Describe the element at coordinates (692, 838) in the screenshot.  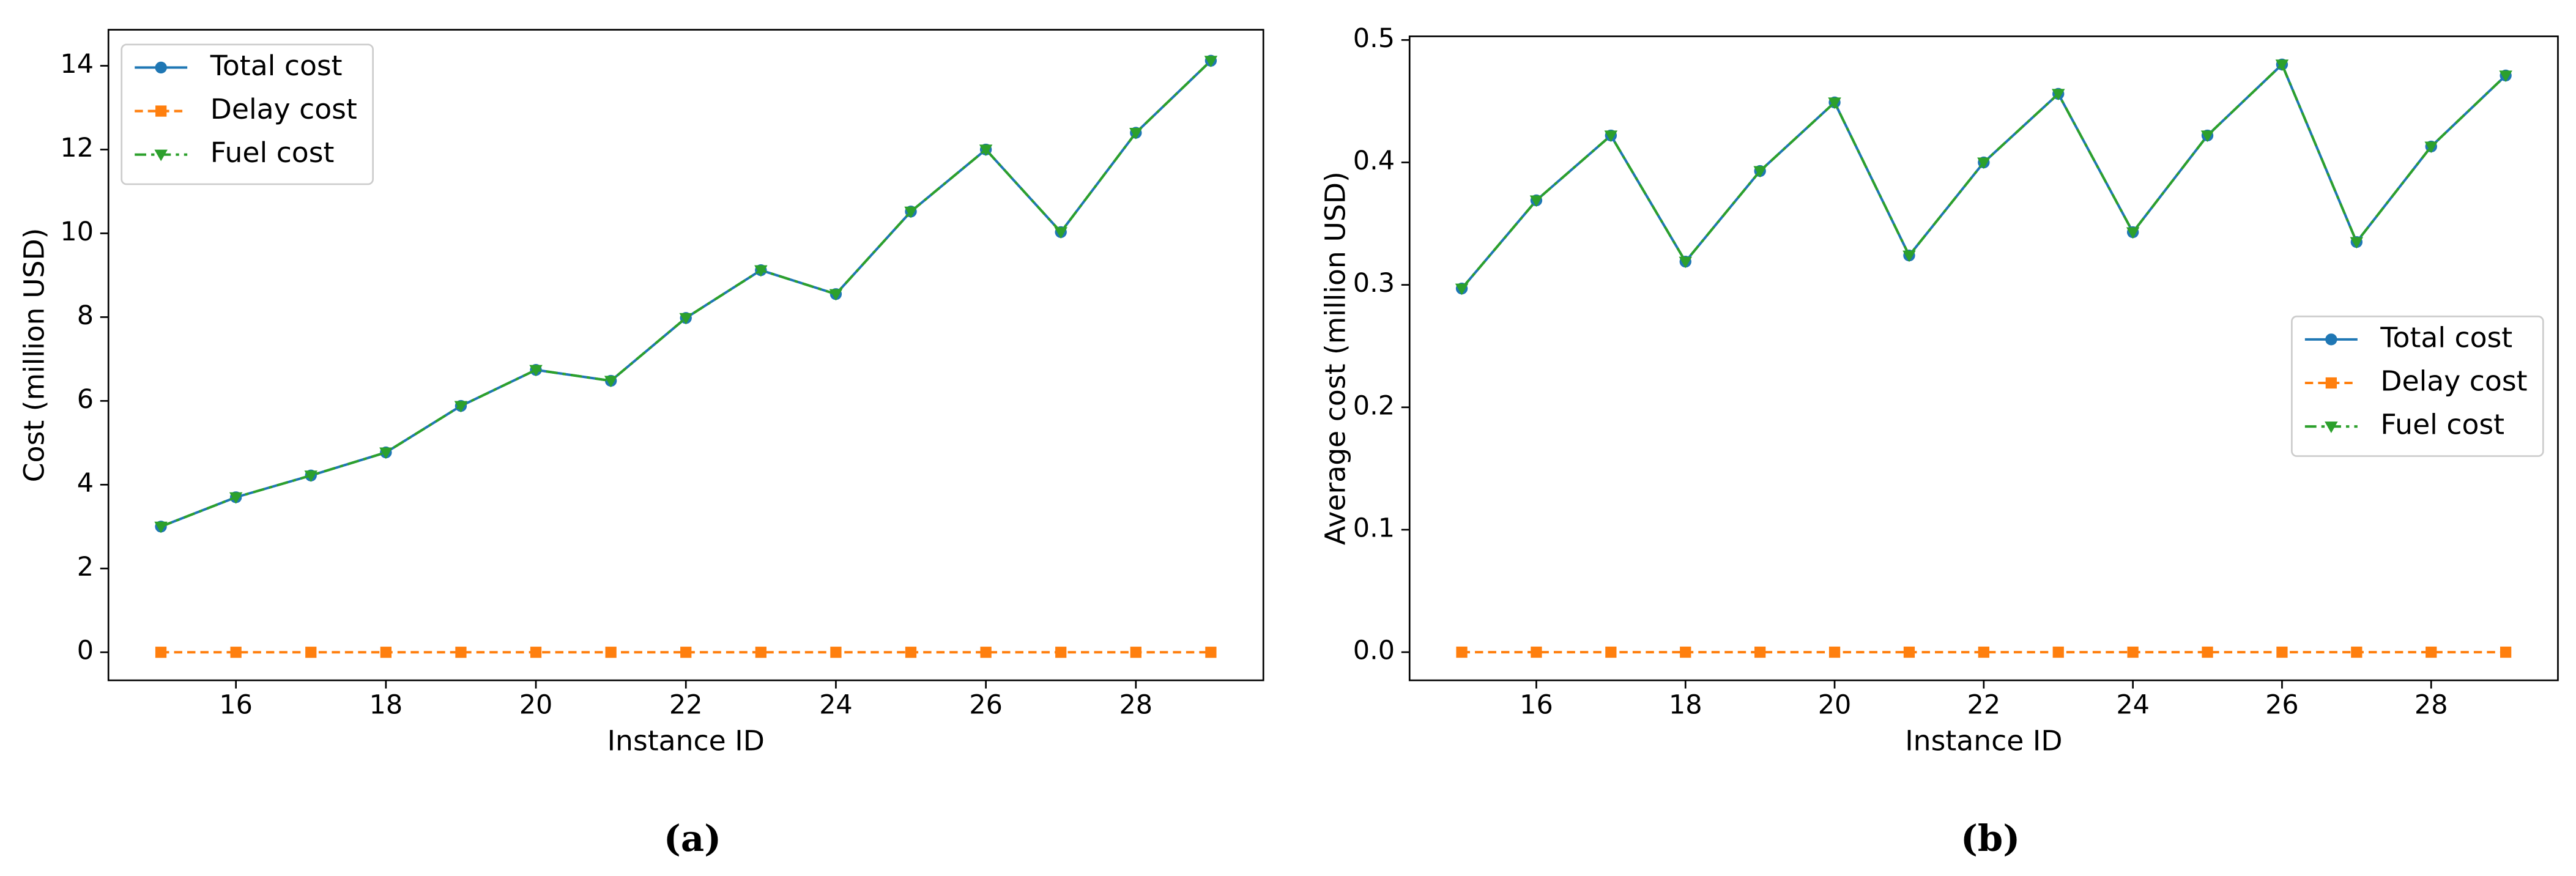
I see `panel-caption: (a)` at that location.